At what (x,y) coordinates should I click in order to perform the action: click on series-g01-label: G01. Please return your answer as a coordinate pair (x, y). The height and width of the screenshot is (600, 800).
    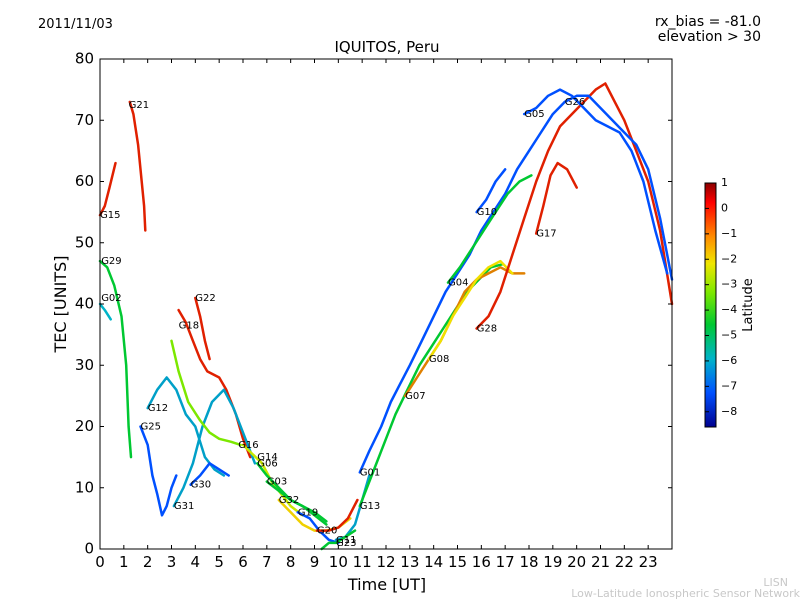
    Looking at the image, I should click on (370, 472).